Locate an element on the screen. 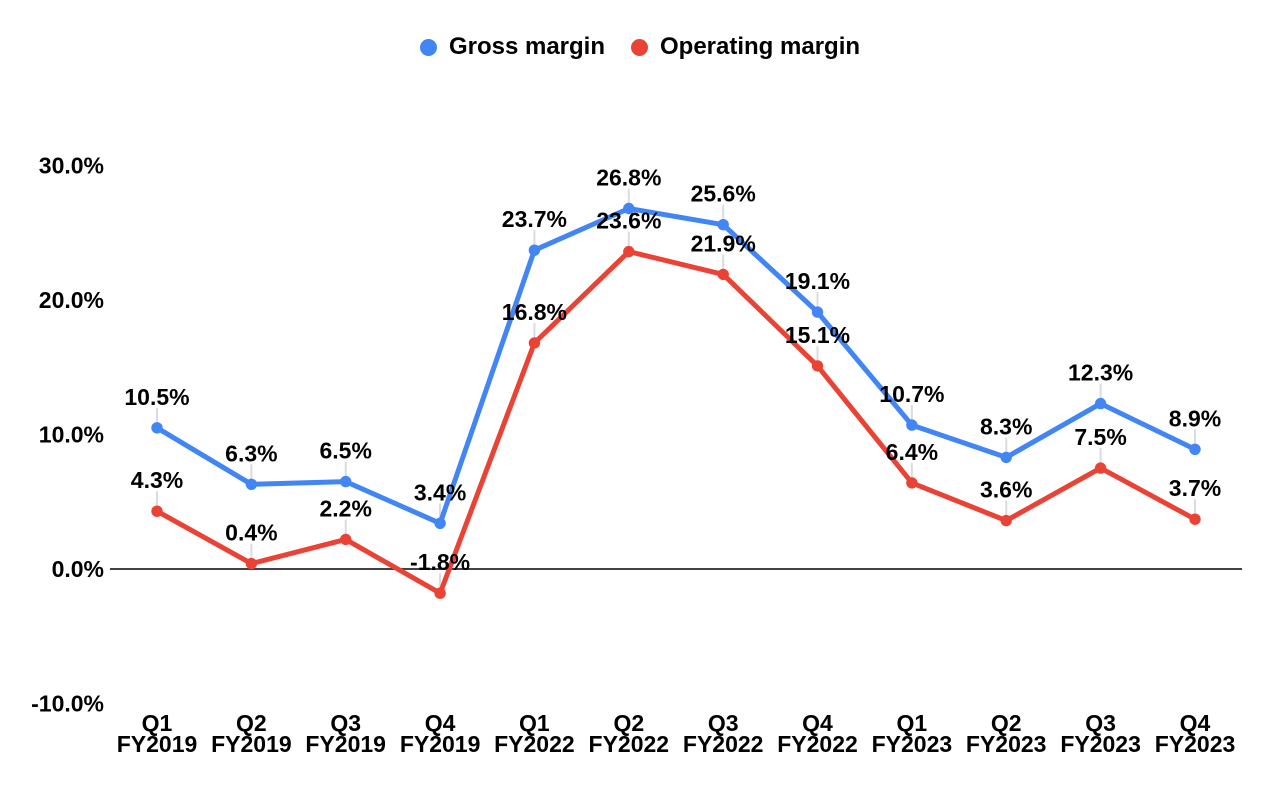 The height and width of the screenshot is (794, 1280). data-value-label: 15.1% is located at coordinates (817, 335).